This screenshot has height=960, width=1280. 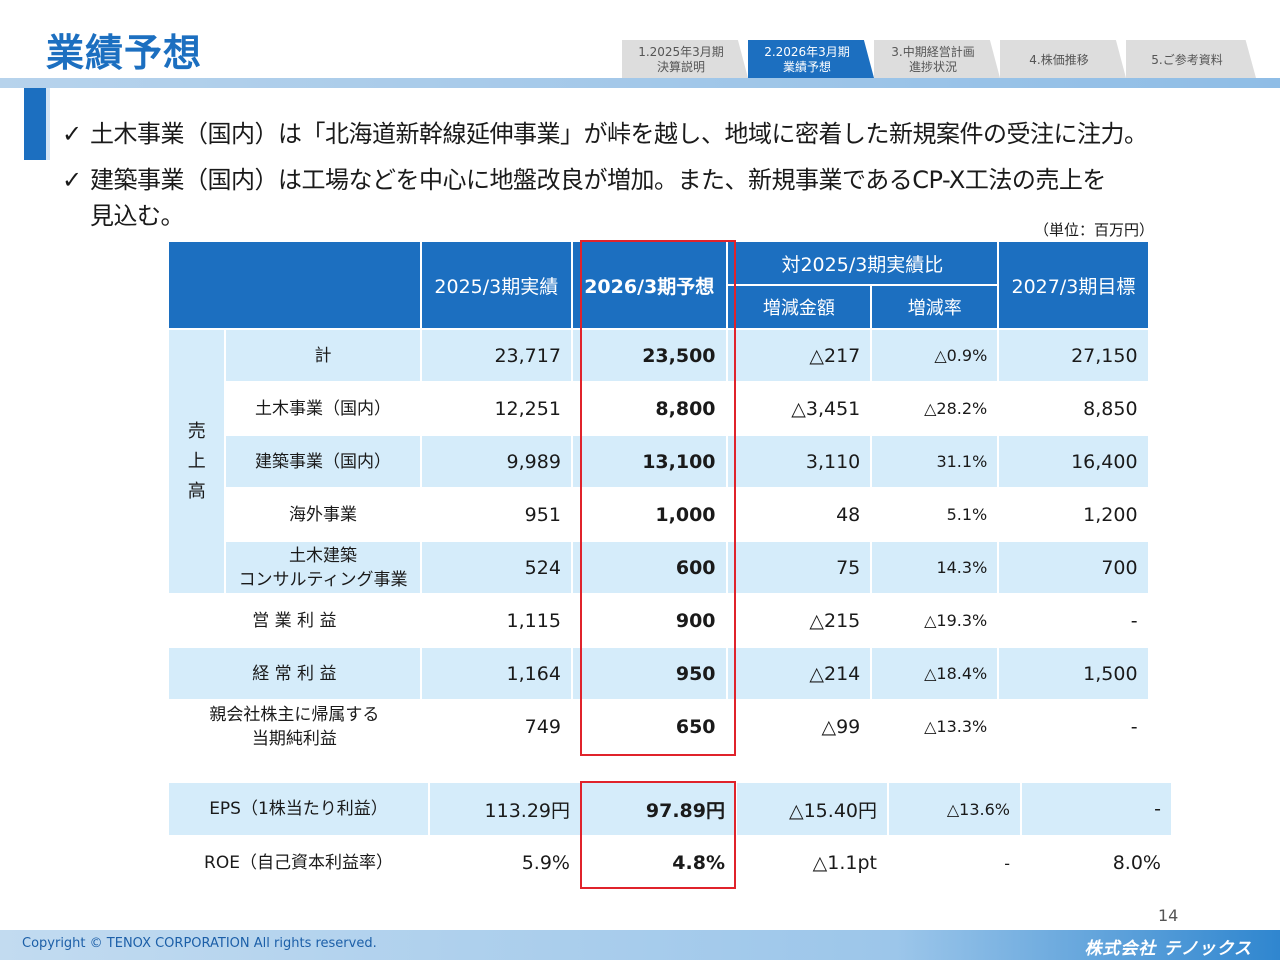 I want to click on cell-diff: △3,451, so click(x=799, y=408).